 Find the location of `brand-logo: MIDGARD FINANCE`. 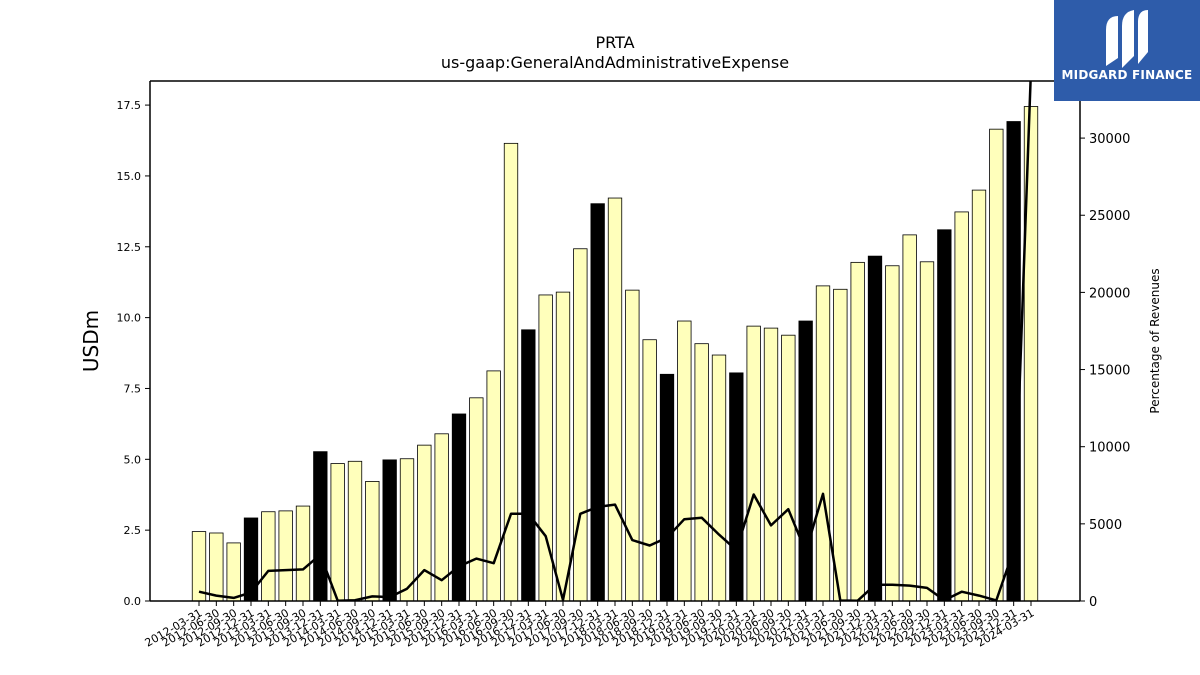

brand-logo: MIDGARD FINANCE is located at coordinates (1127, 50).